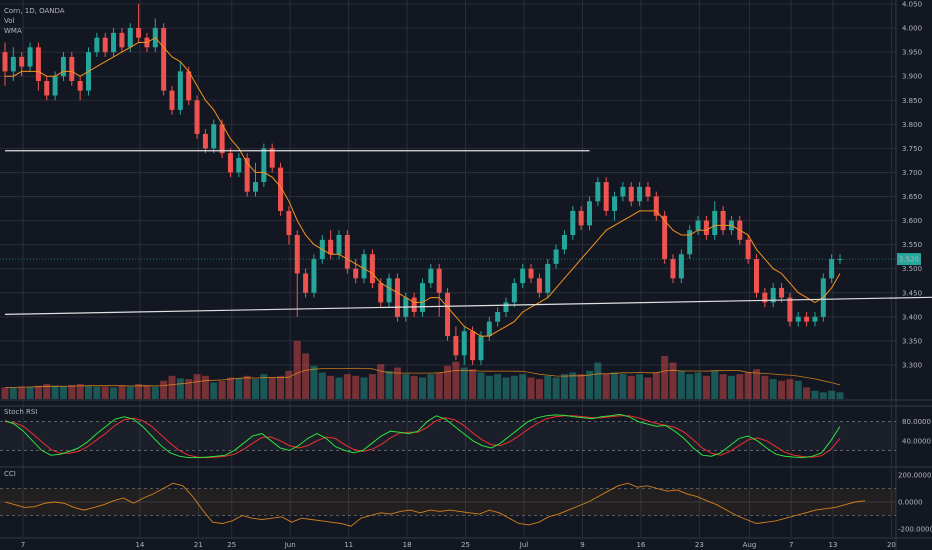 This screenshot has height=550, width=932. What do you see at coordinates (910, 503) in the screenshot?
I see `cci-tick-label: 0.0000` at bounding box center [910, 503].